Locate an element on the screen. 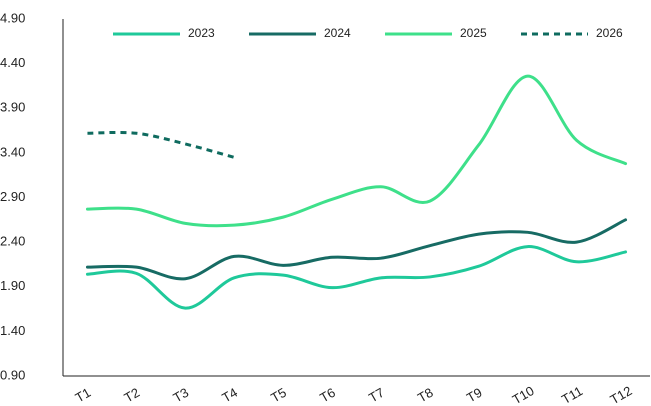 The image size is (651, 406). x-tick-label: T5 is located at coordinates (278, 395).